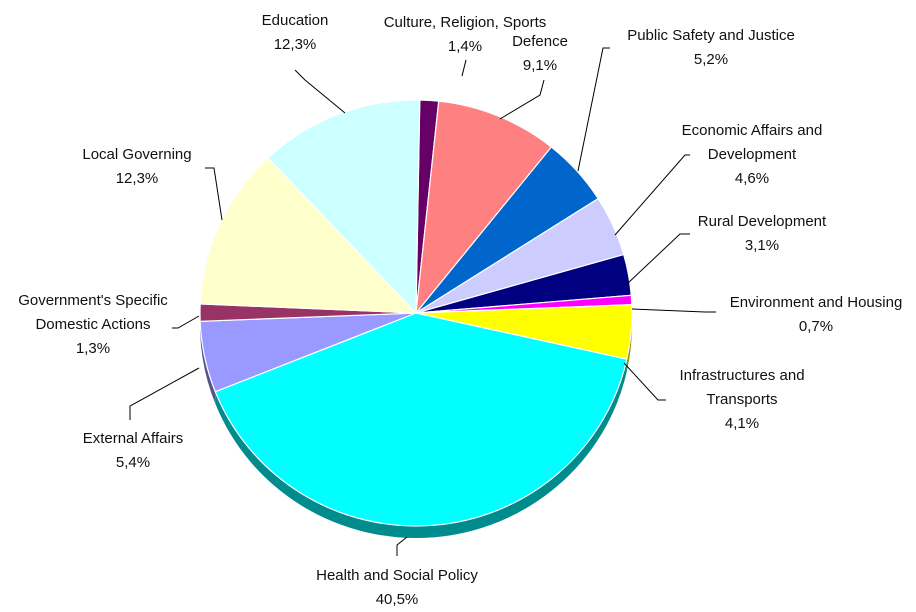  I want to click on slice-category-label: Infrastructures and, so click(741, 375).